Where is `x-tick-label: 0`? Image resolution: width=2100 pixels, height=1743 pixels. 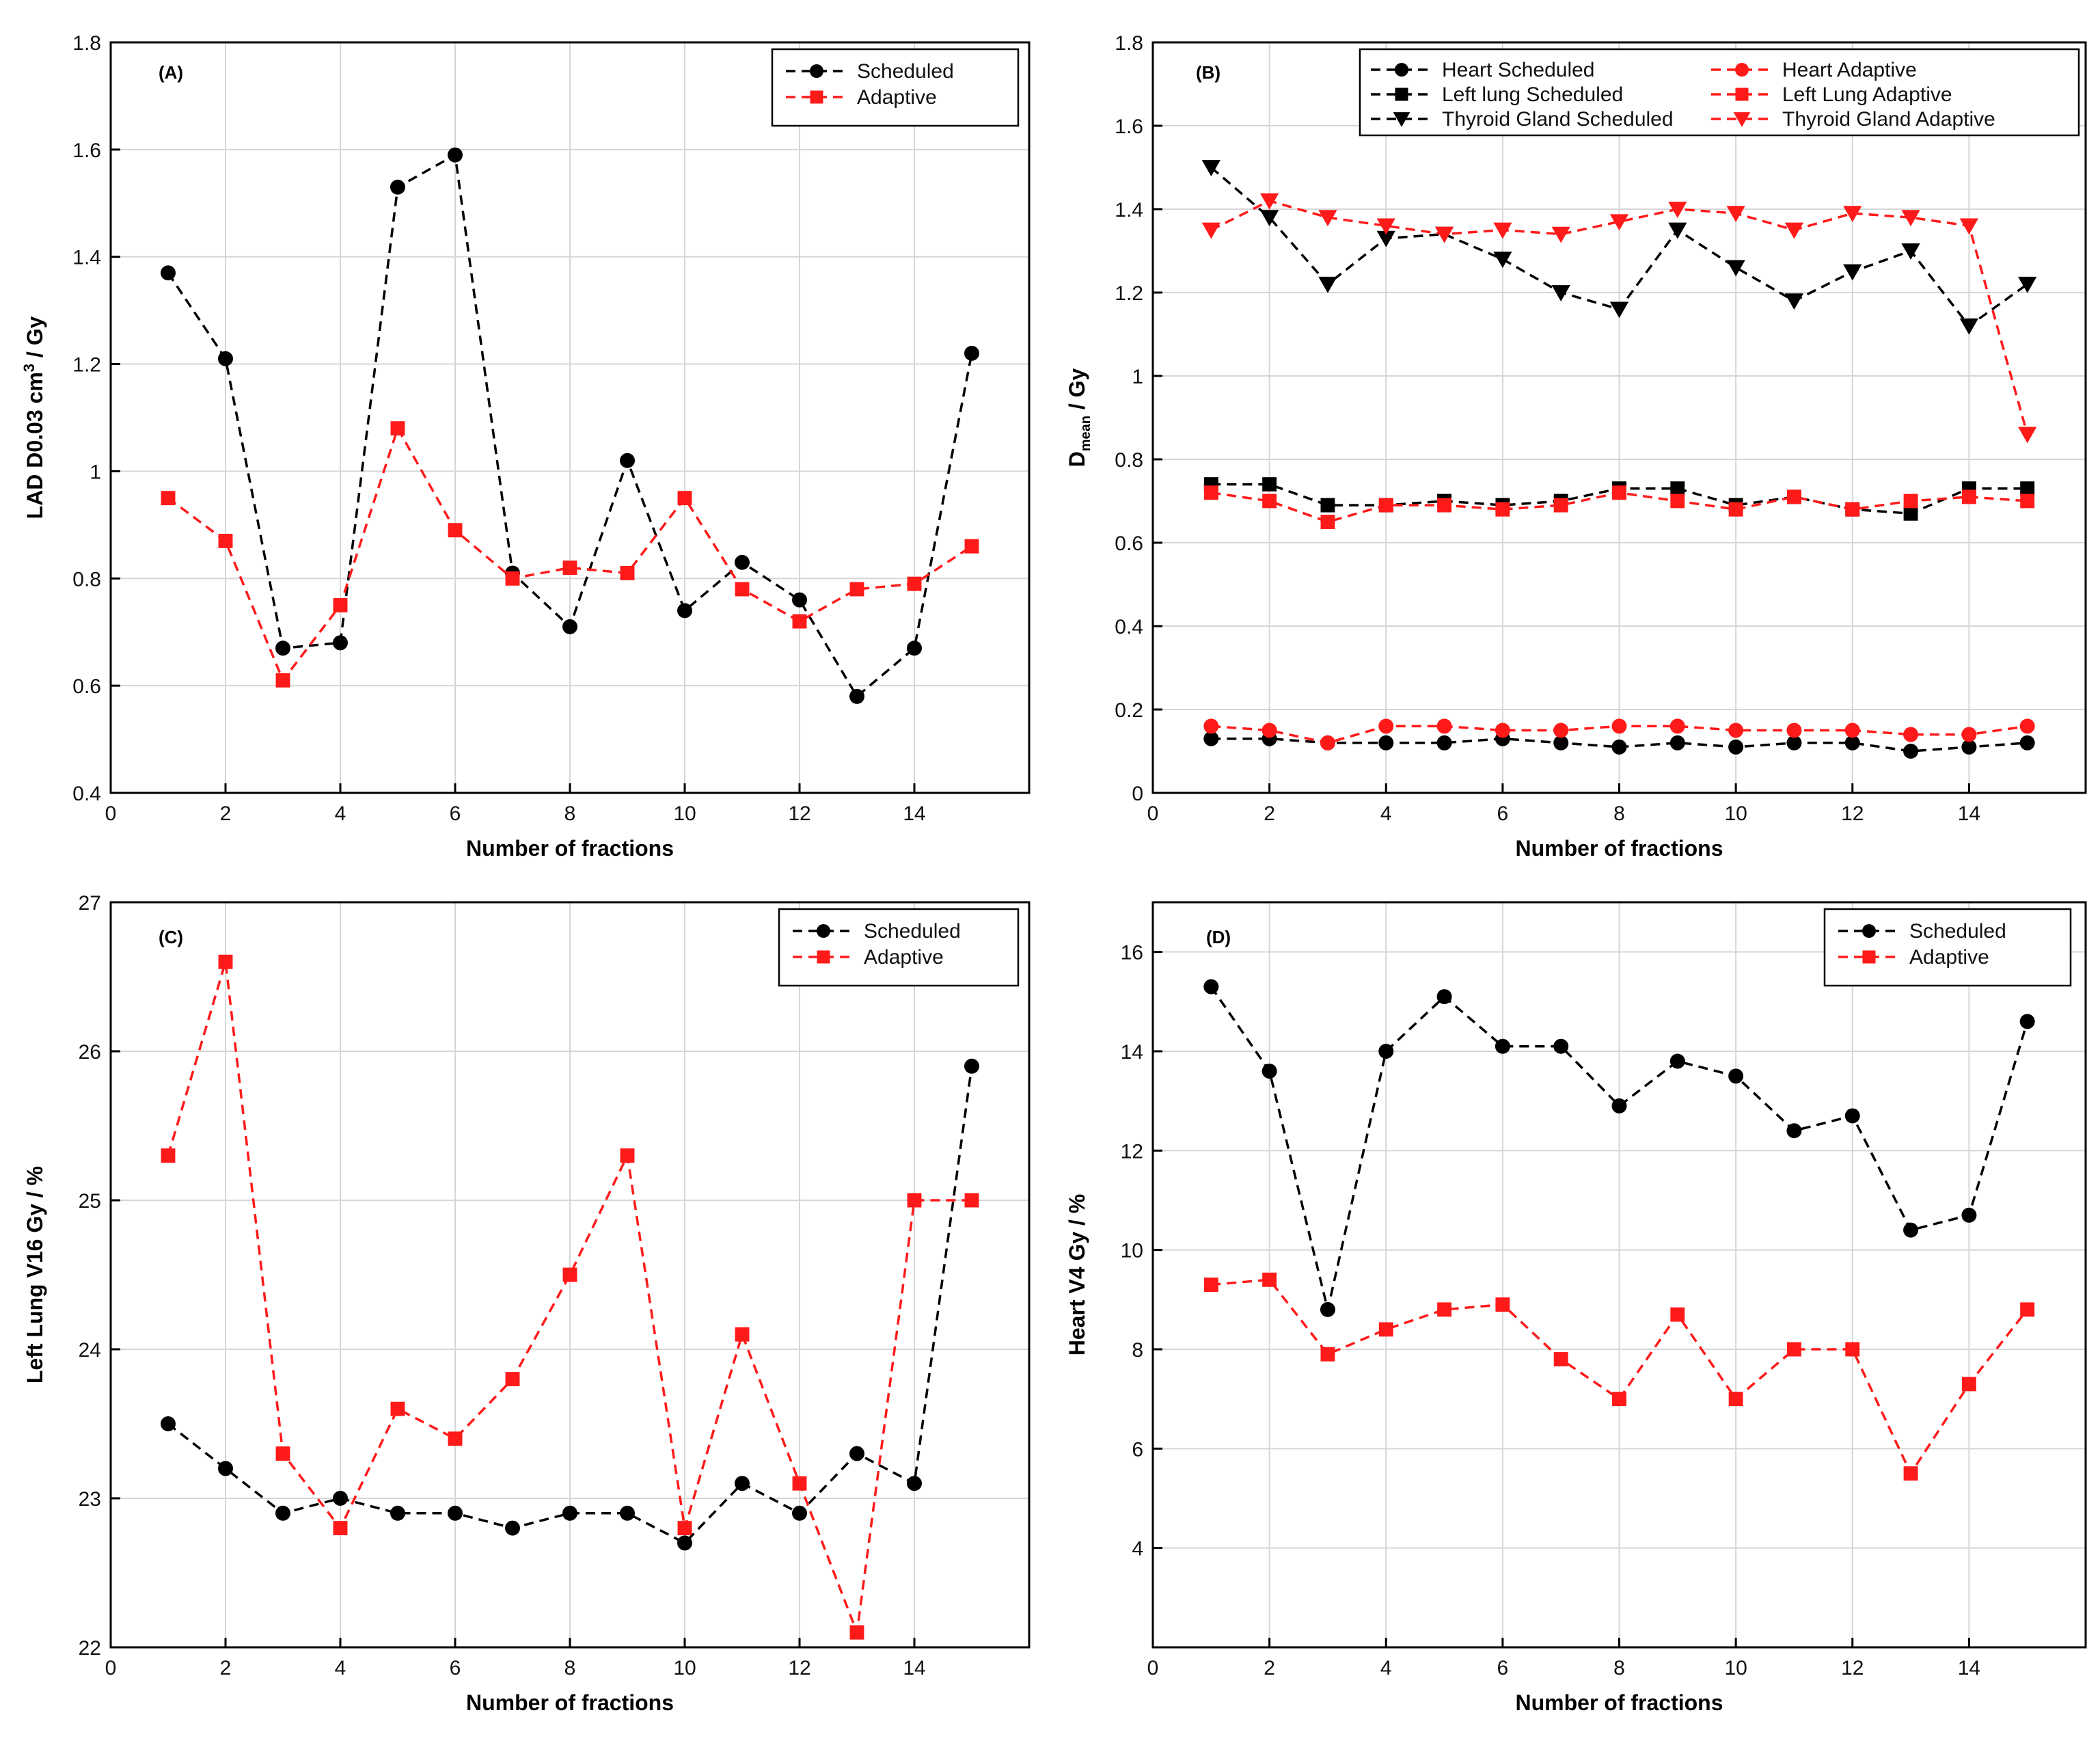
x-tick-label: 0 is located at coordinates (111, 813).